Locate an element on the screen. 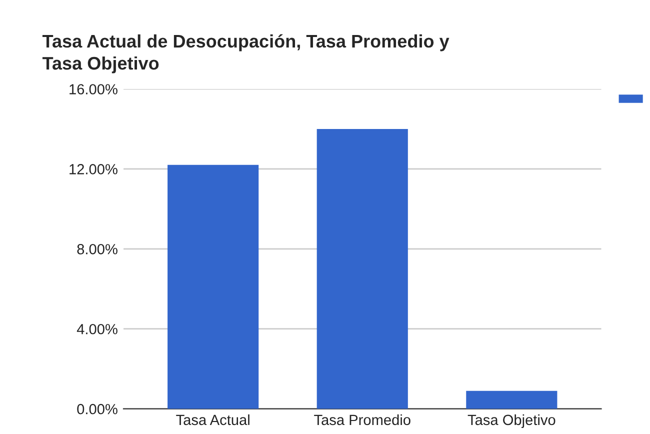  x-tick-label: Tasa Promedio is located at coordinates (362, 420).